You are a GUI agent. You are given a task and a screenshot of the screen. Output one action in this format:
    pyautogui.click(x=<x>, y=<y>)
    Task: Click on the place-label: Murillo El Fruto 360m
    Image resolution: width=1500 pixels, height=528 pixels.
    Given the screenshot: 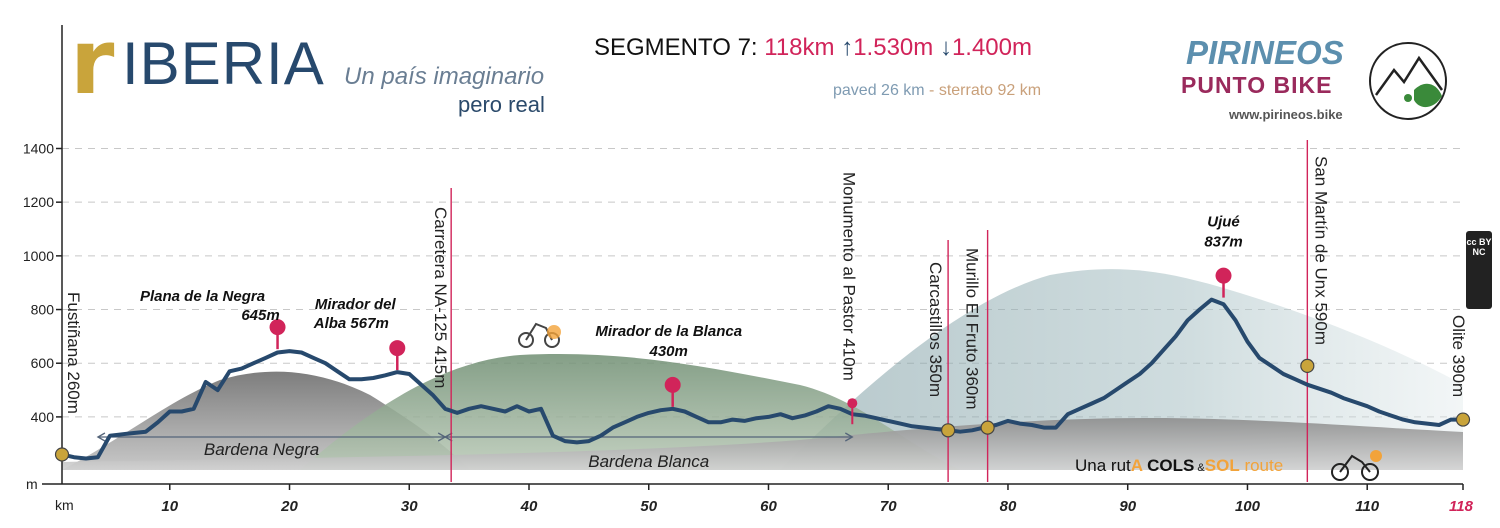 What is the action you would take?
    pyautogui.click(x=972, y=329)
    